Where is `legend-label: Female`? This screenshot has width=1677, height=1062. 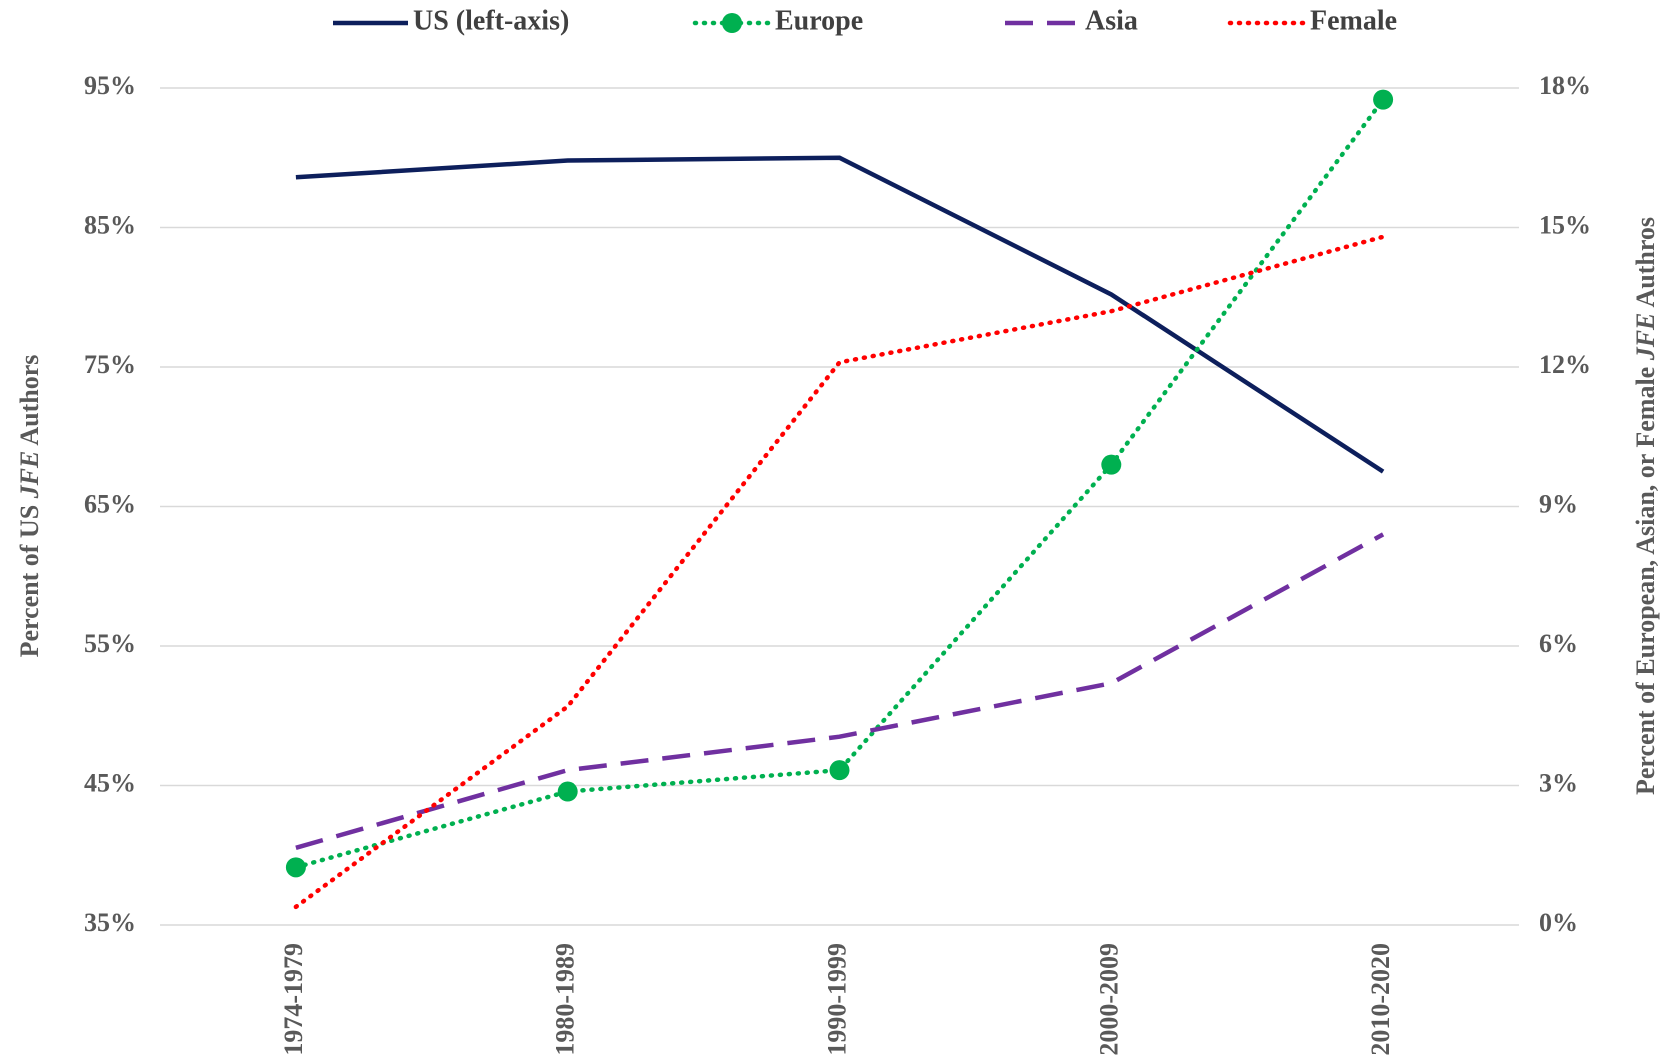
legend-label: Female is located at coordinates (1353, 20).